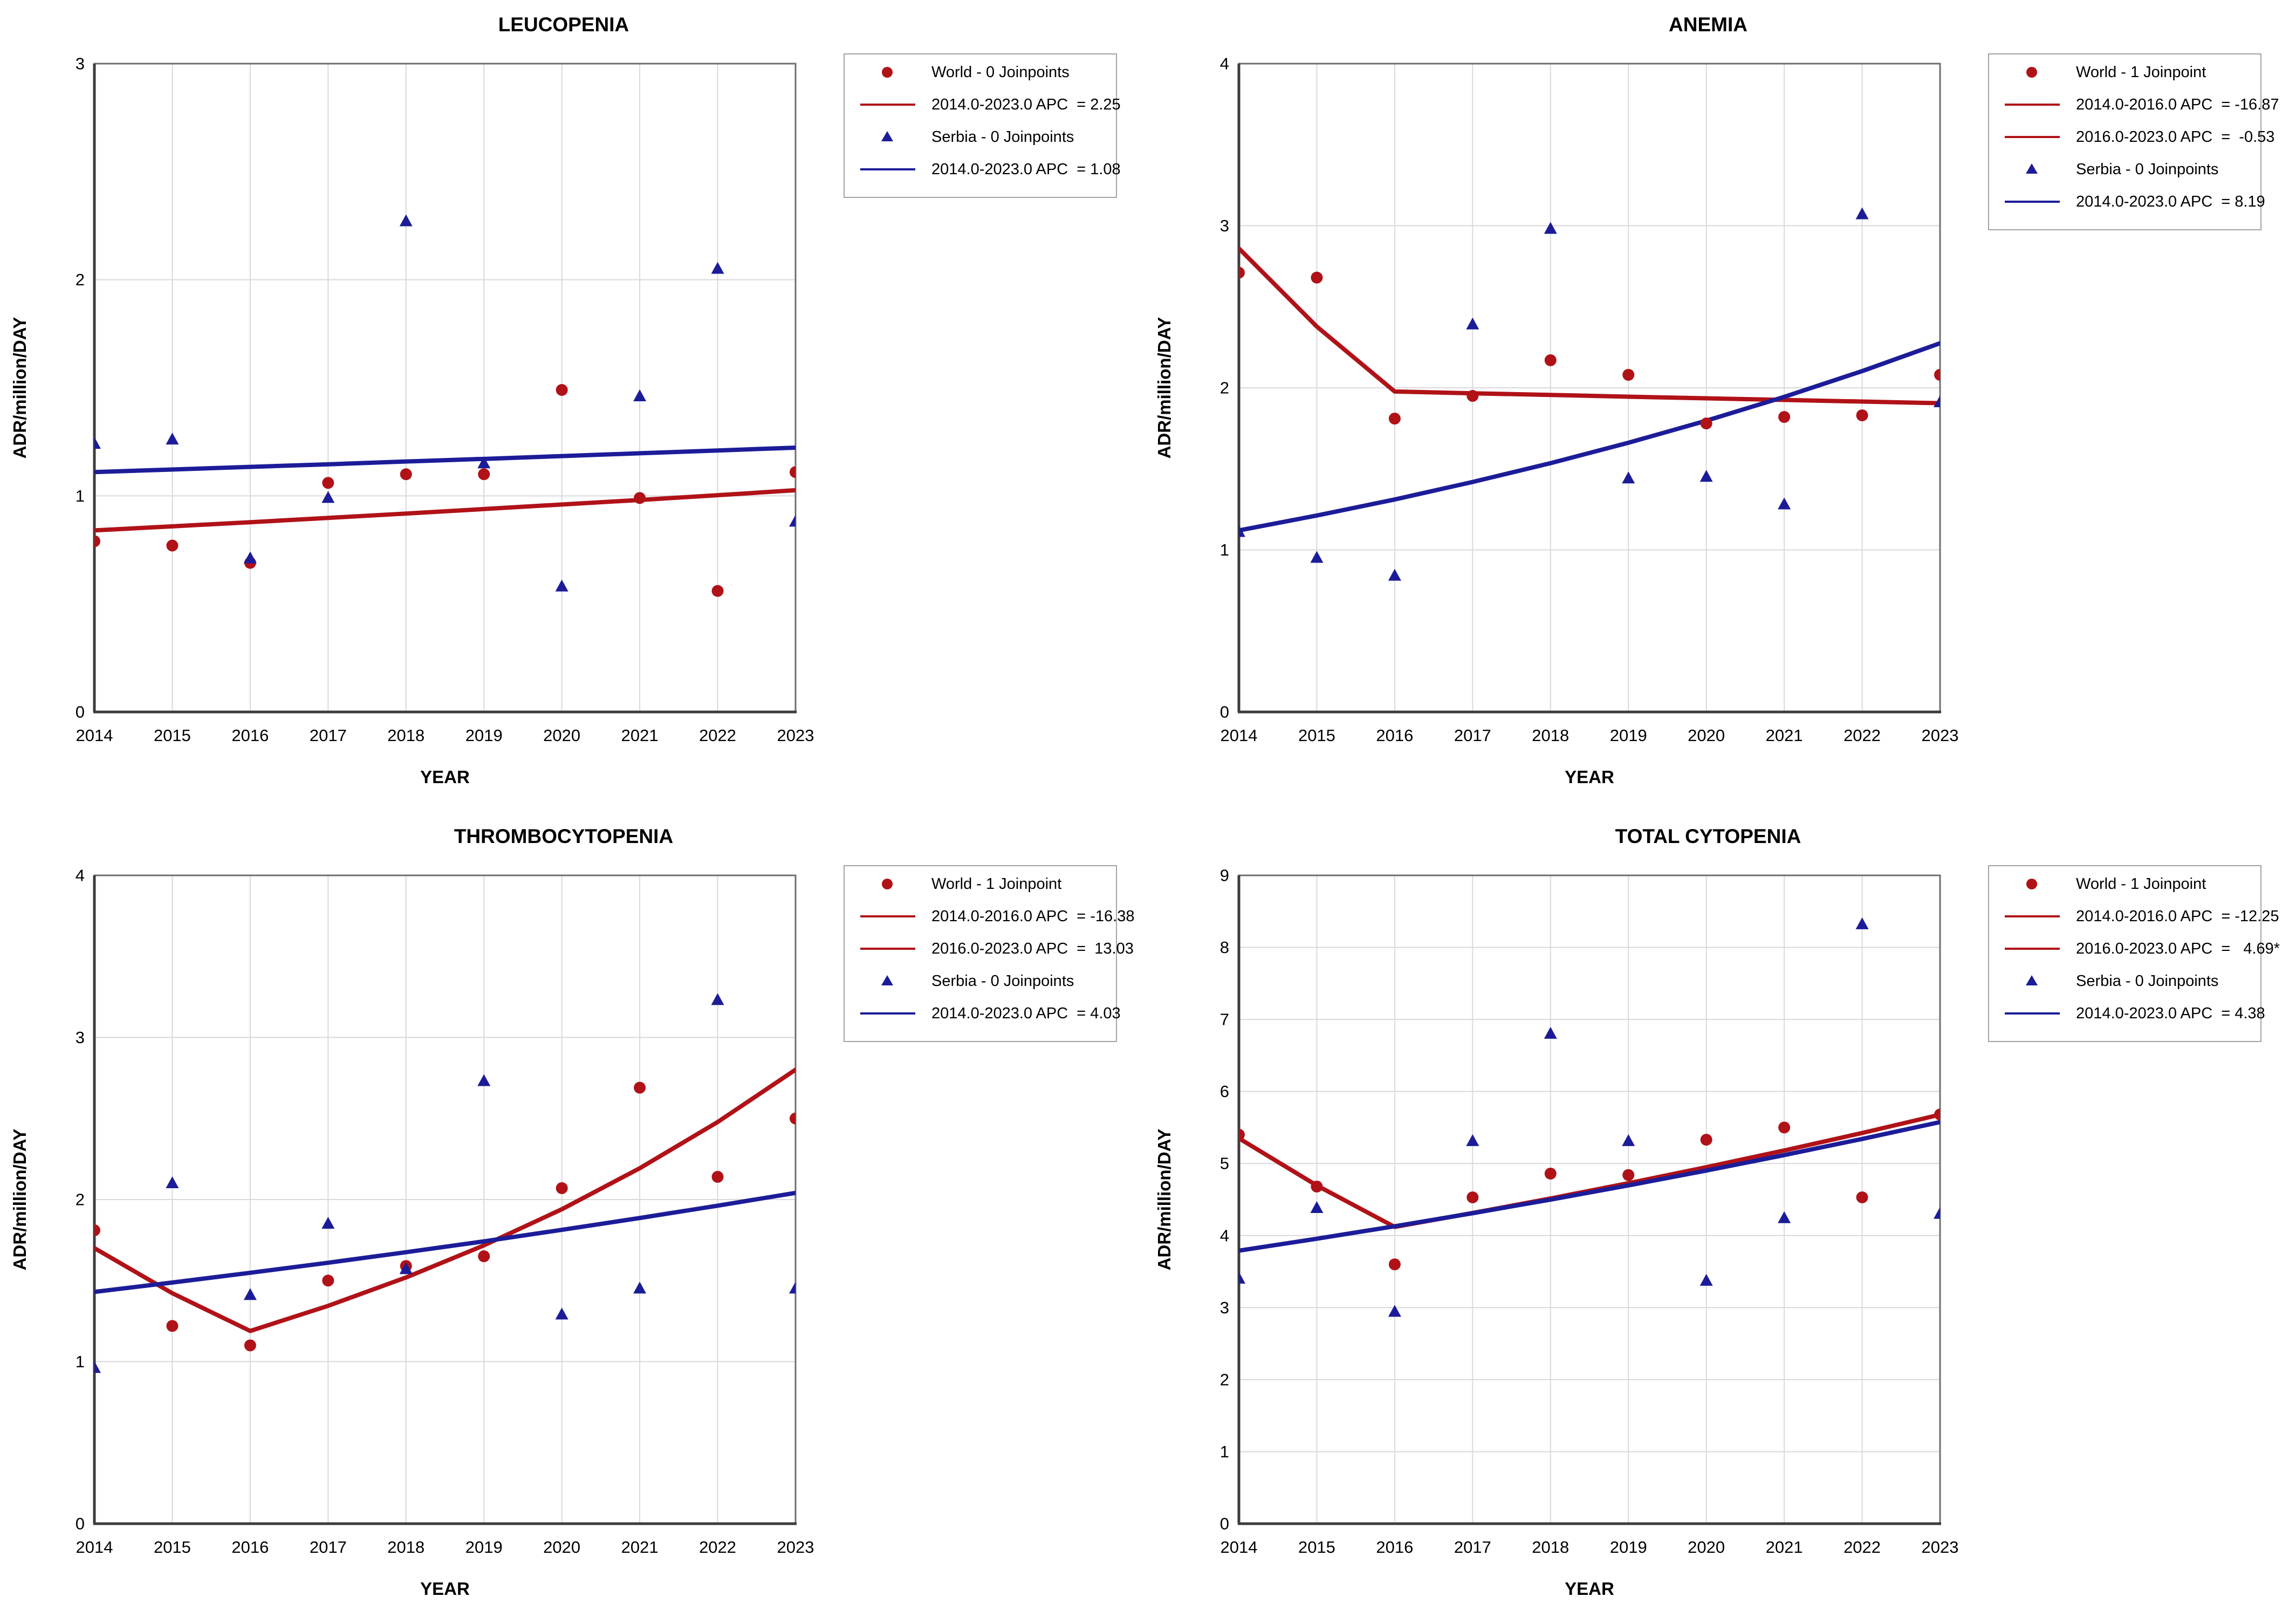 The width and height of the screenshot is (2289, 1624). Describe the element at coordinates (1862, 735) in the screenshot. I see `x-tick-label: 2022` at that location.